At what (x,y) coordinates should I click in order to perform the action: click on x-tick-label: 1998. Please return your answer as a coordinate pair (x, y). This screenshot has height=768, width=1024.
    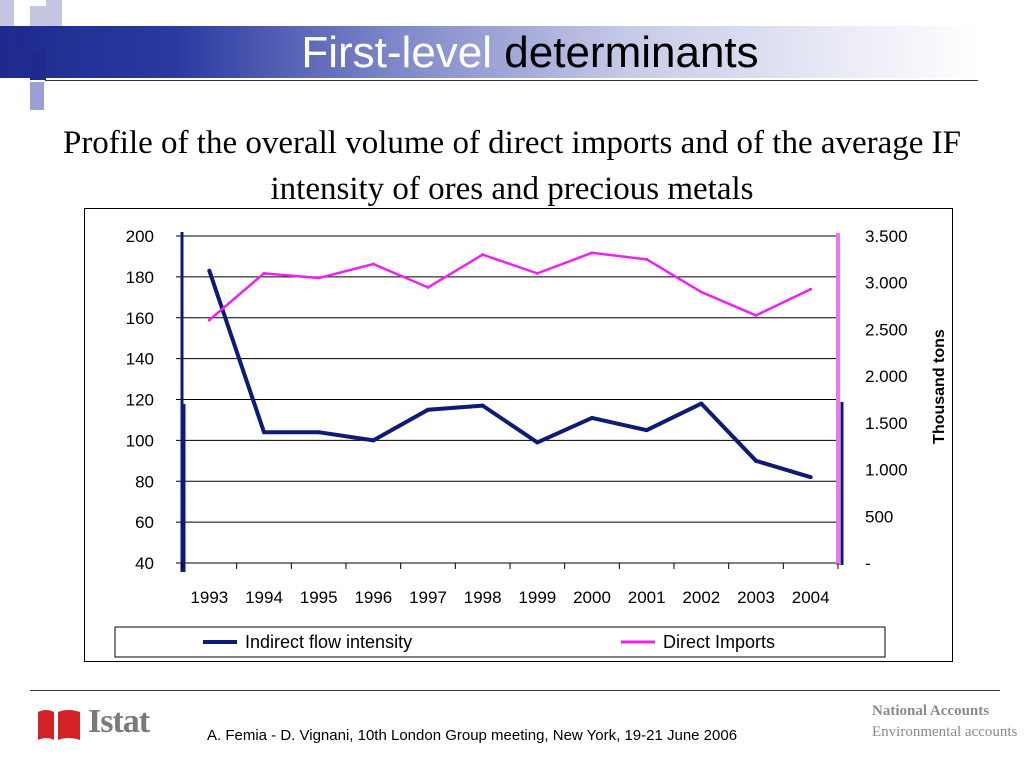
    Looking at the image, I should click on (483, 597).